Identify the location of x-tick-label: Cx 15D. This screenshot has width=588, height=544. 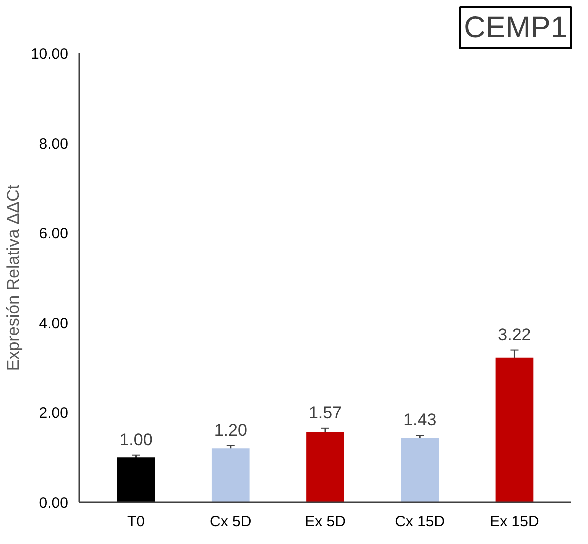
(420, 522).